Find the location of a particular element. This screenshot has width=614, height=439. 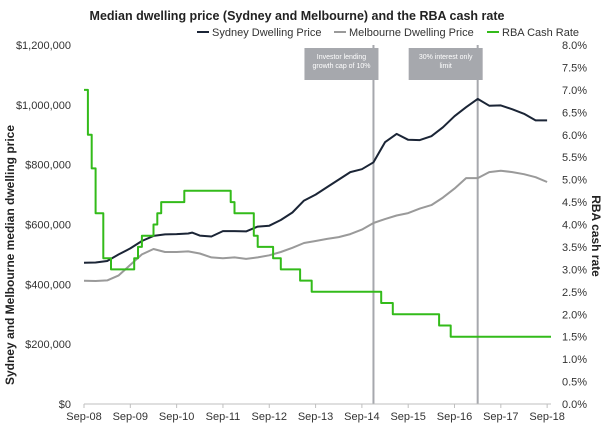

y2-axis-title: RBA cash rate is located at coordinates (596, 236).